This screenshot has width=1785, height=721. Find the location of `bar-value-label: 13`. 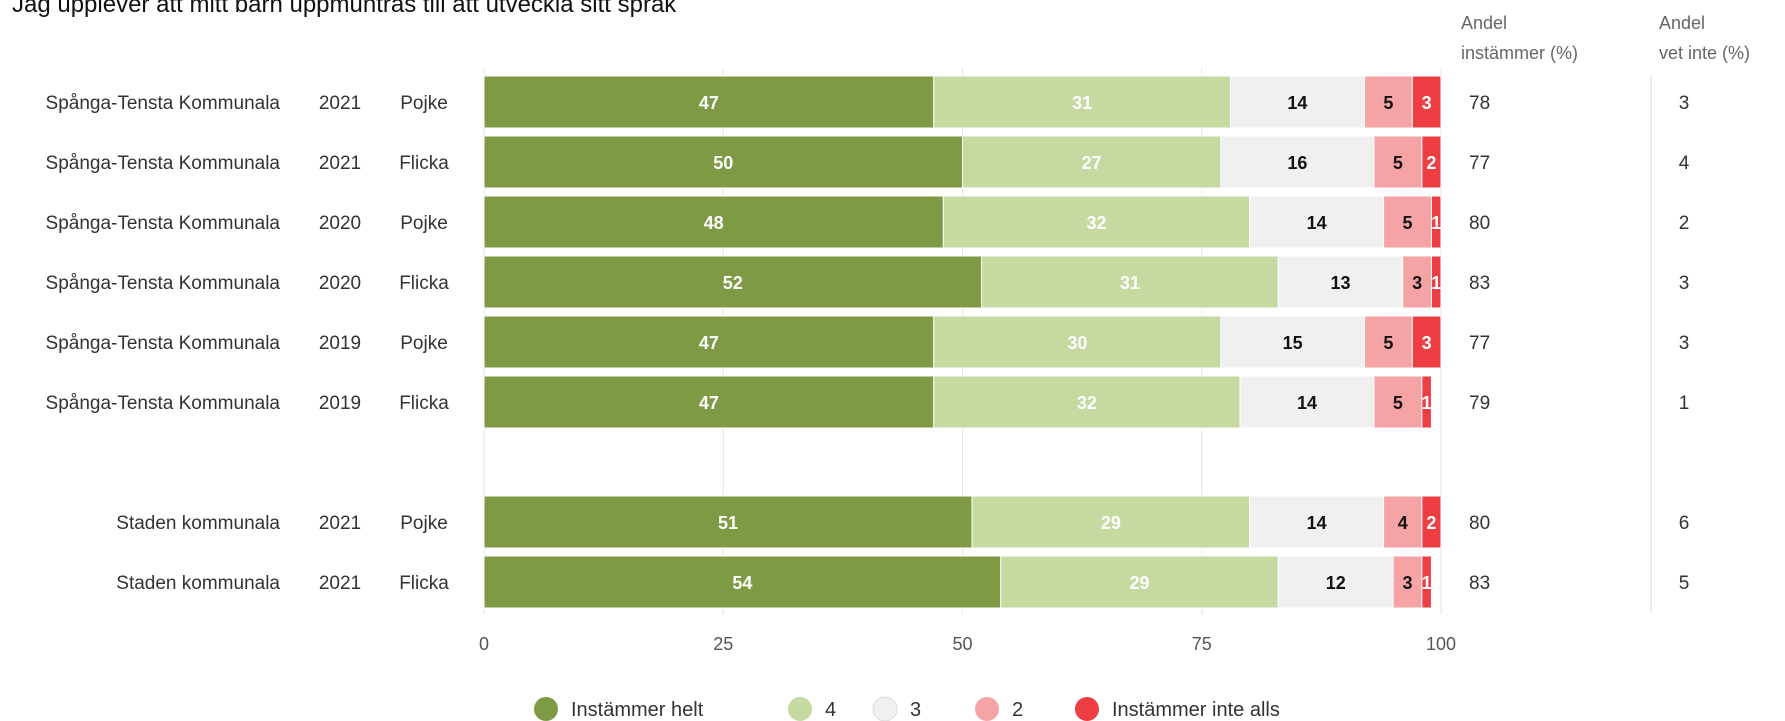

bar-value-label: 13 is located at coordinates (1340, 283).